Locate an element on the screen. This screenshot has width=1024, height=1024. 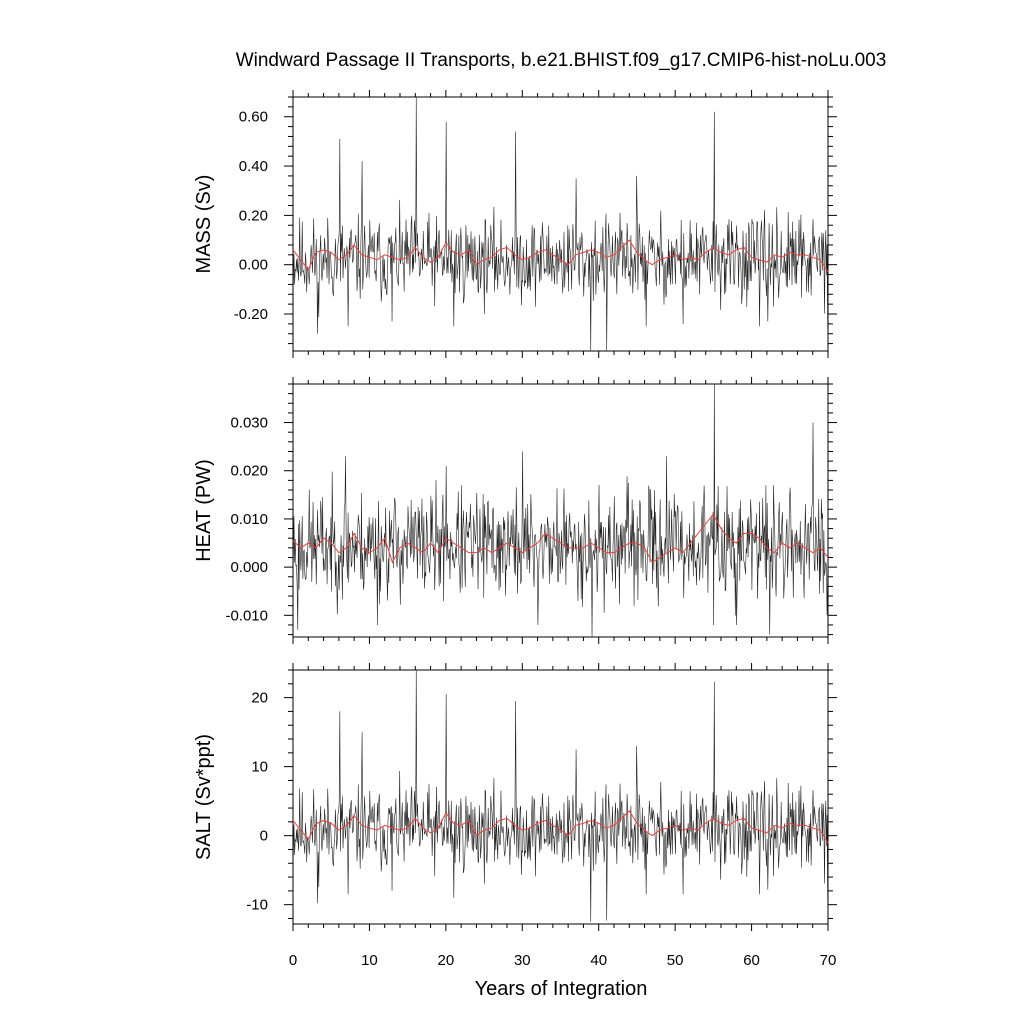
series-monthly-salt is located at coordinates (560, 795).